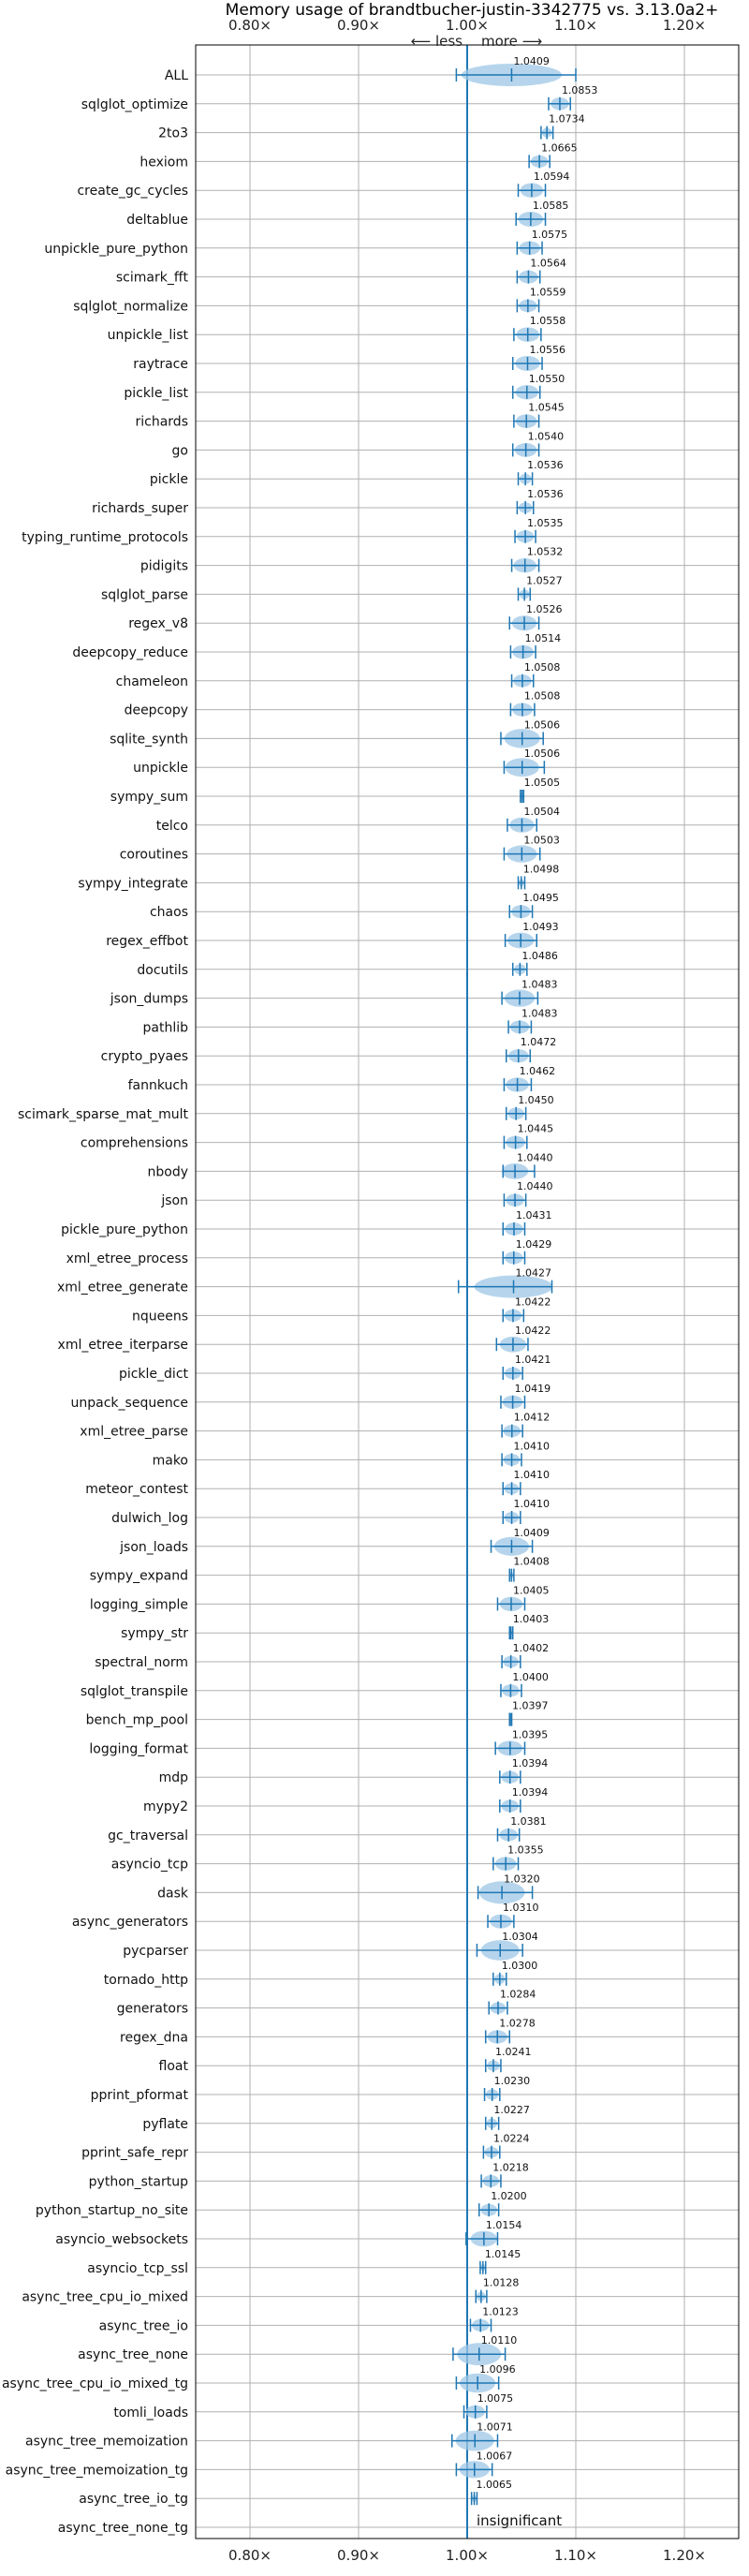 This screenshot has width=749, height=2576. What do you see at coordinates (531, 1619) in the screenshot?
I see `value-label: 1.0403` at bounding box center [531, 1619].